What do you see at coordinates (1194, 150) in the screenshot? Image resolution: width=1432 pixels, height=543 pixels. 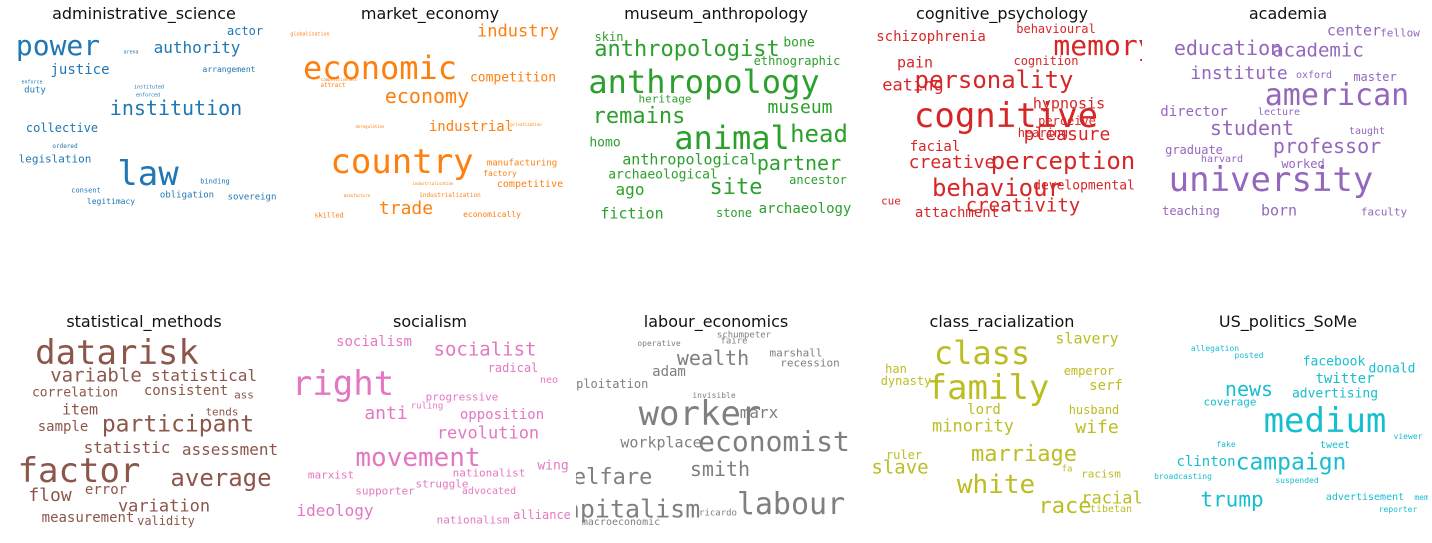 I see `word: graduate` at bounding box center [1194, 150].